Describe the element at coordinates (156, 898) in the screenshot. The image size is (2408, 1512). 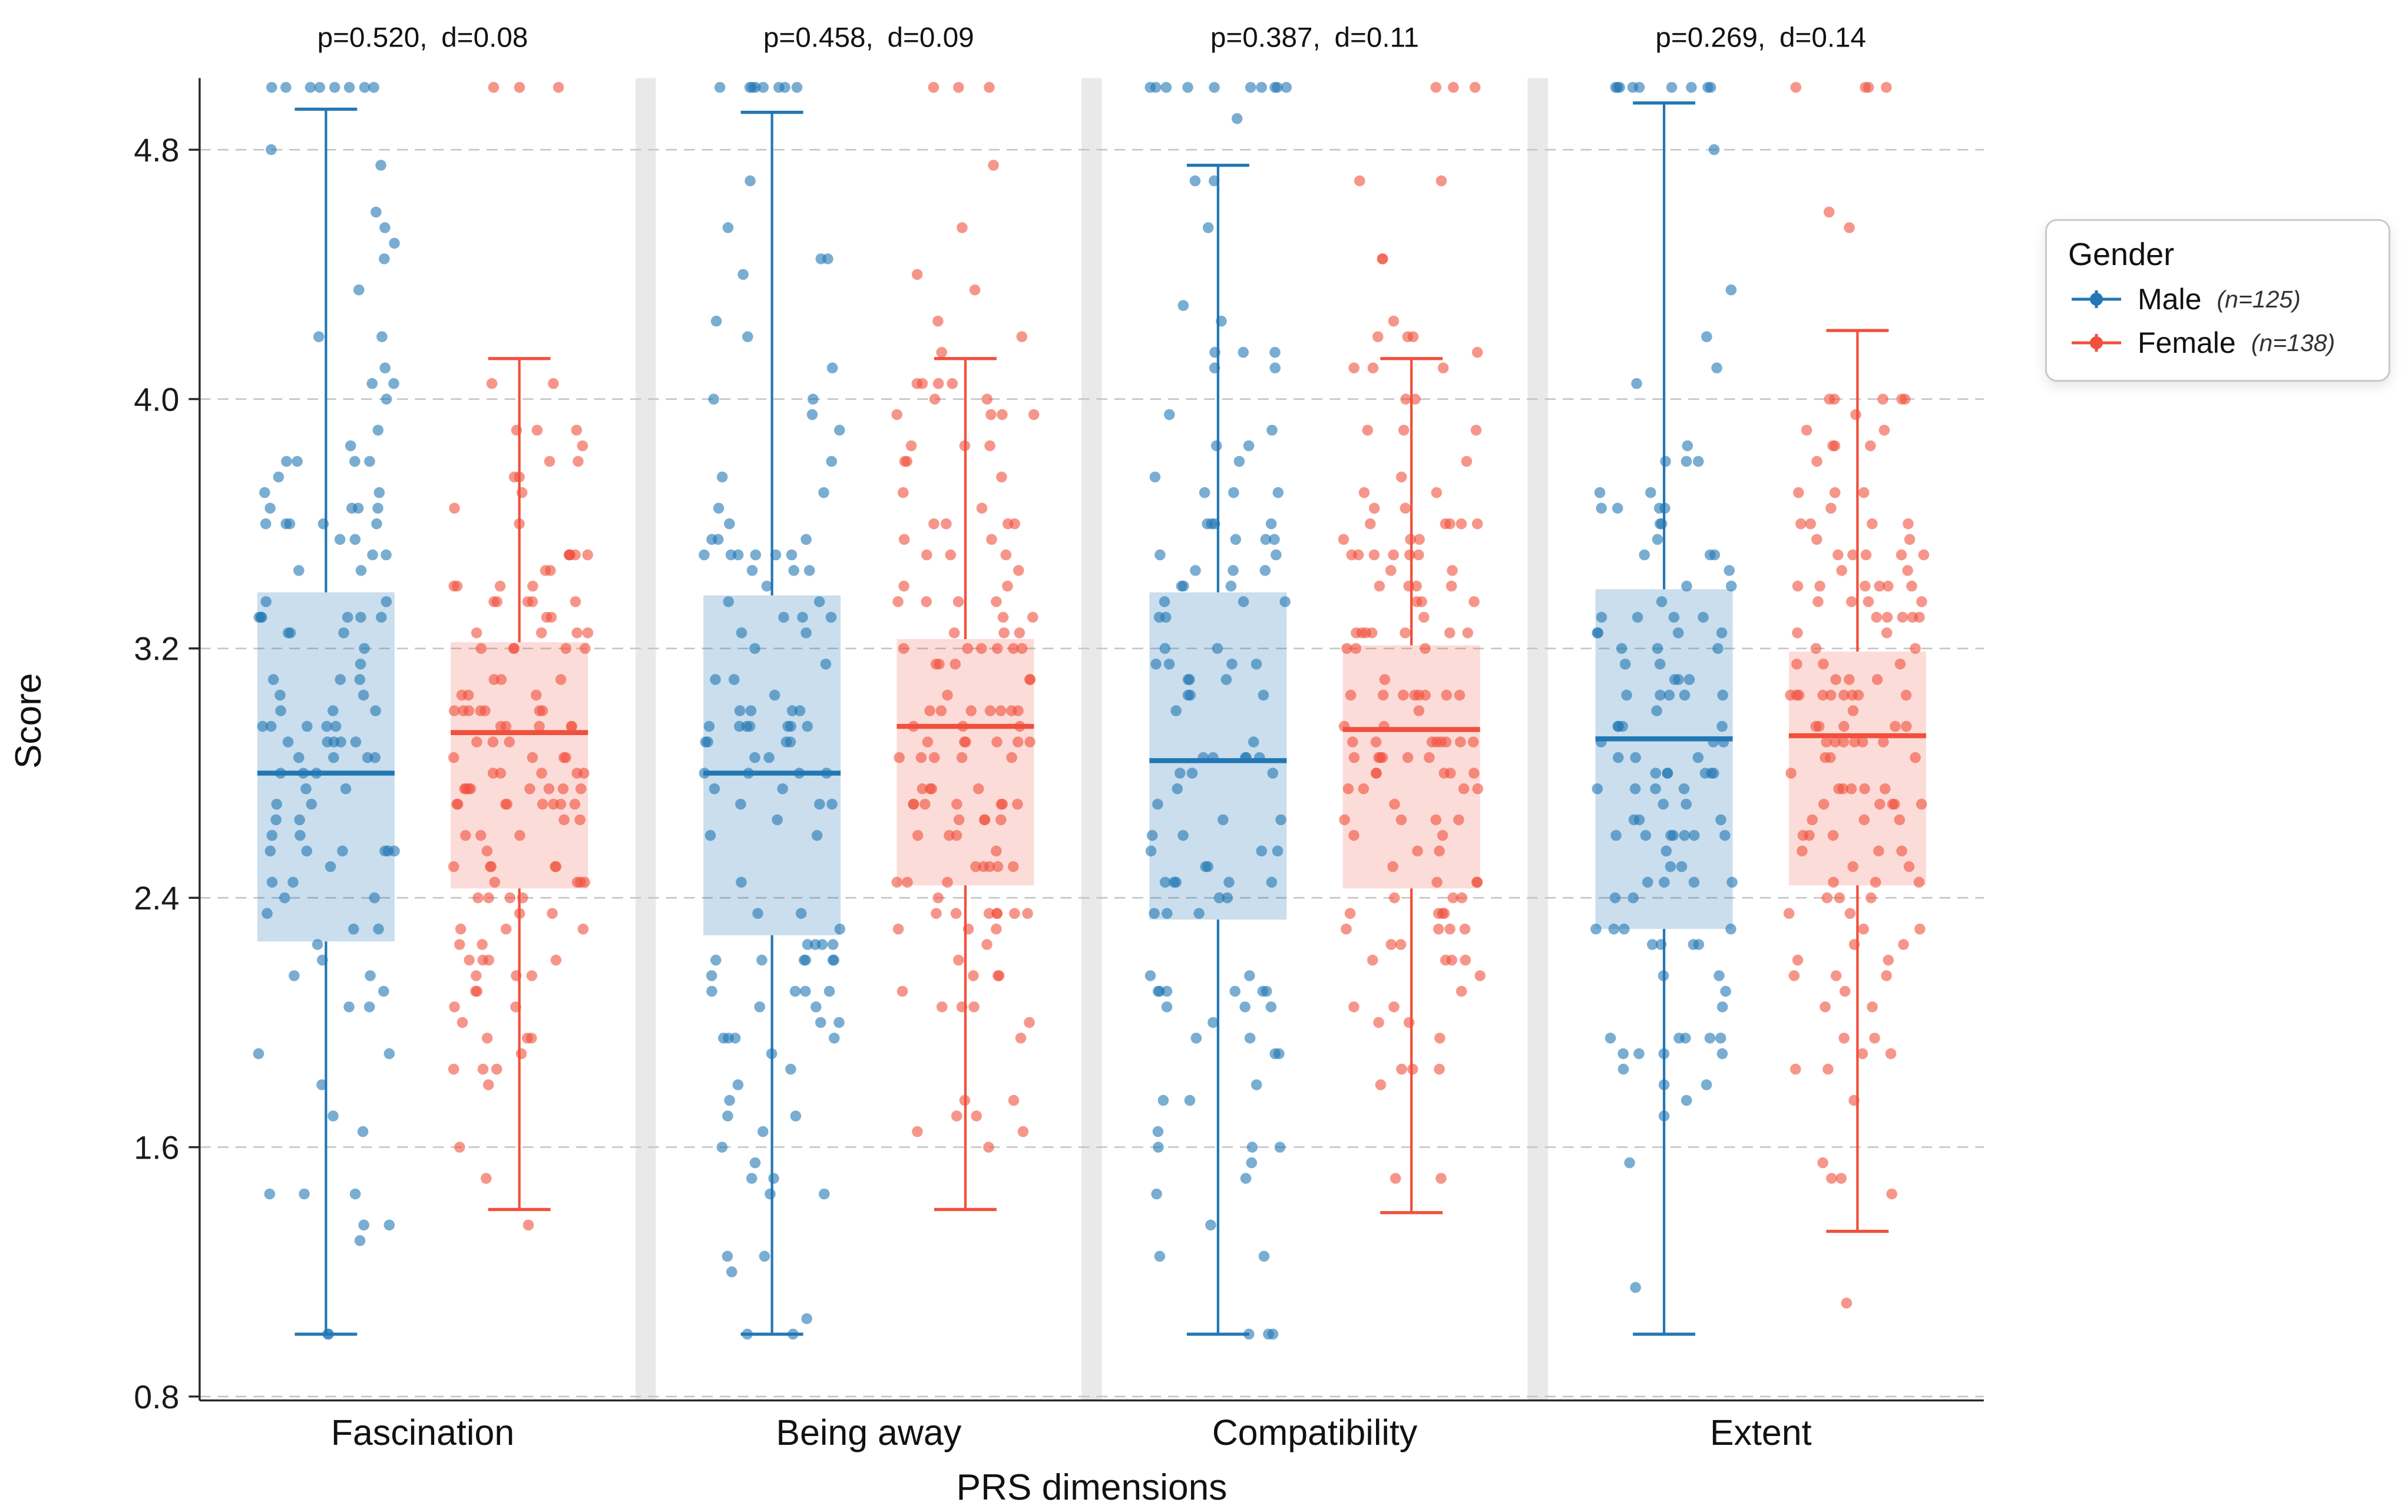
I see `y-tick-label: 2.4` at that location.